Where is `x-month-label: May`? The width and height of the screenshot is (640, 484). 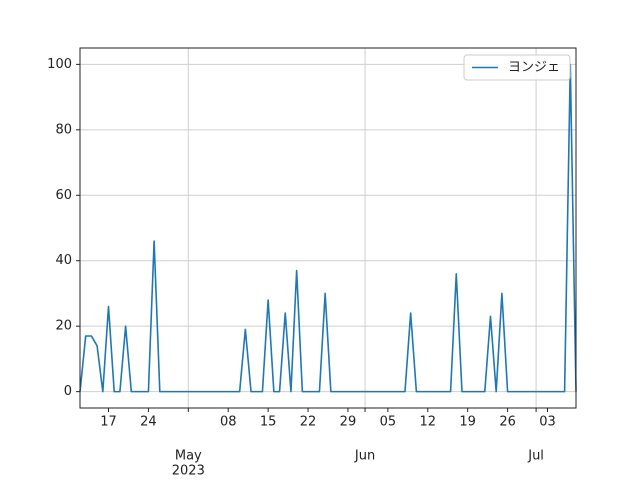 x-month-label: May is located at coordinates (188, 456).